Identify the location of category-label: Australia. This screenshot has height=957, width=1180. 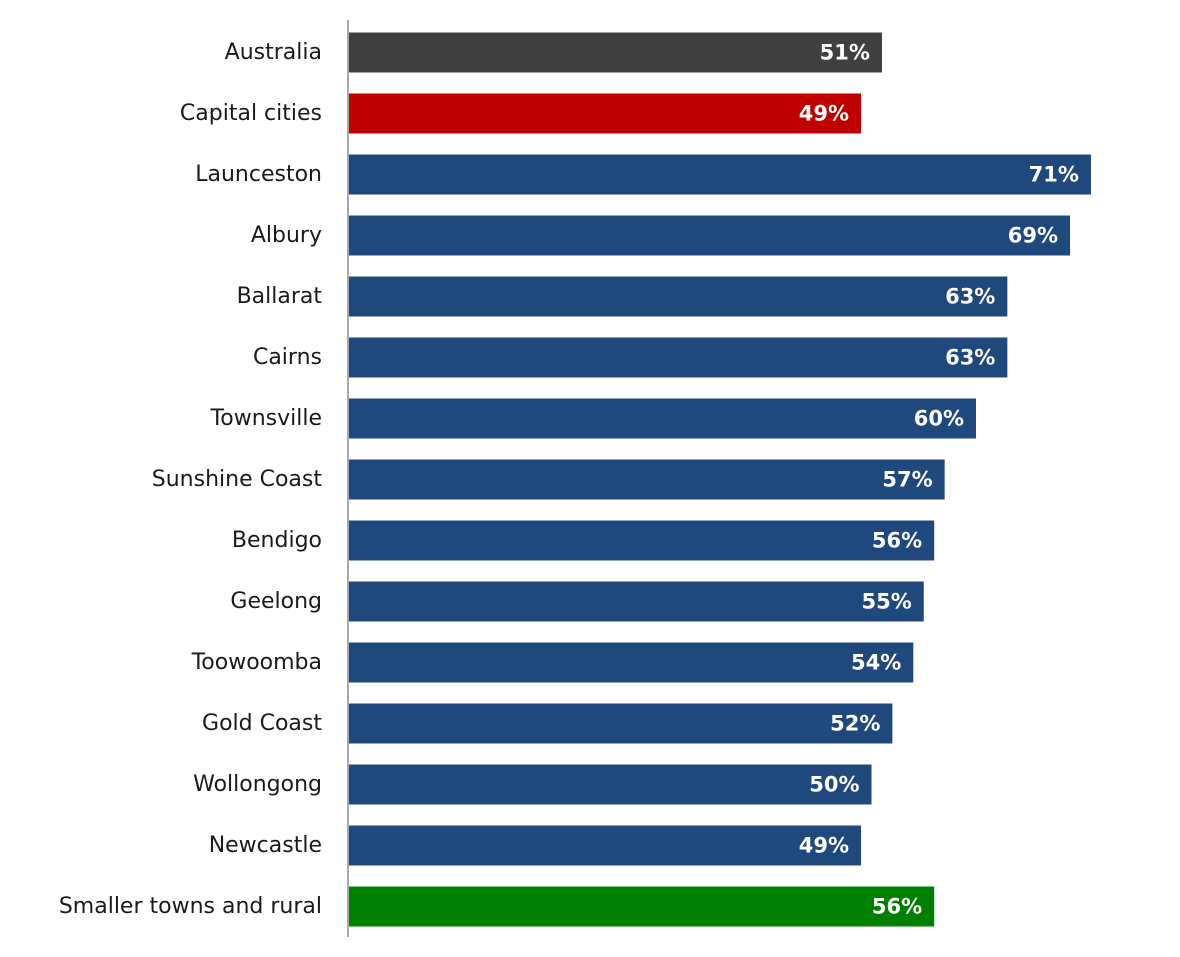
(273, 52).